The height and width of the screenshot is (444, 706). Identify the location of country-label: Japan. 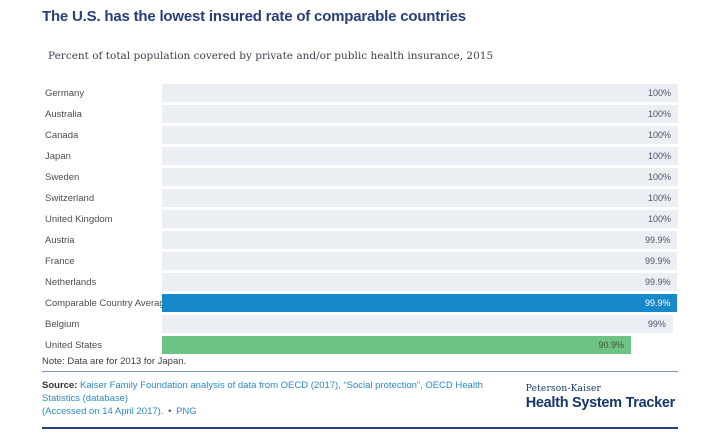
(58, 156).